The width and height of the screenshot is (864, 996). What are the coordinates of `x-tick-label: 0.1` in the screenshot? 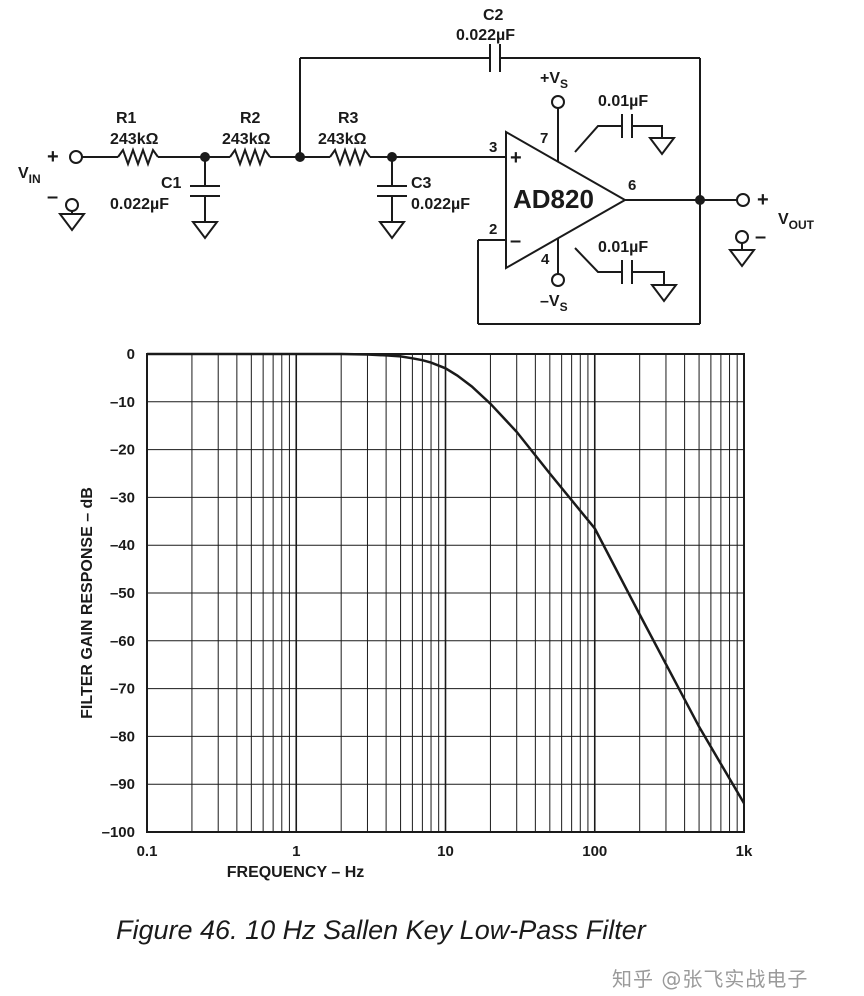 It's located at (147, 851).